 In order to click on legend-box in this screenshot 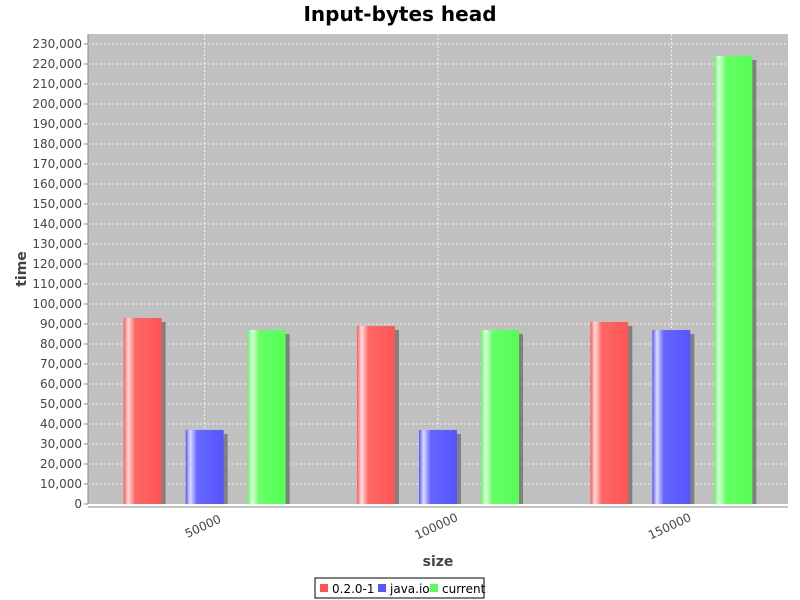, I will do `click(399, 588)`.